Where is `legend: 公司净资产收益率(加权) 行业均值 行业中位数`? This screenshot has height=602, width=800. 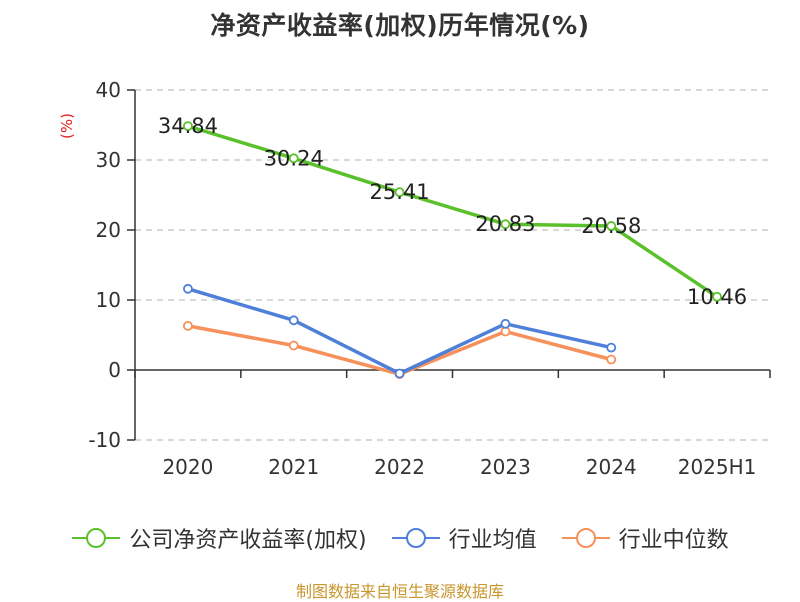 legend: 公司净资产收益率(加权) 行业均值 行业中位数 is located at coordinates (400, 538).